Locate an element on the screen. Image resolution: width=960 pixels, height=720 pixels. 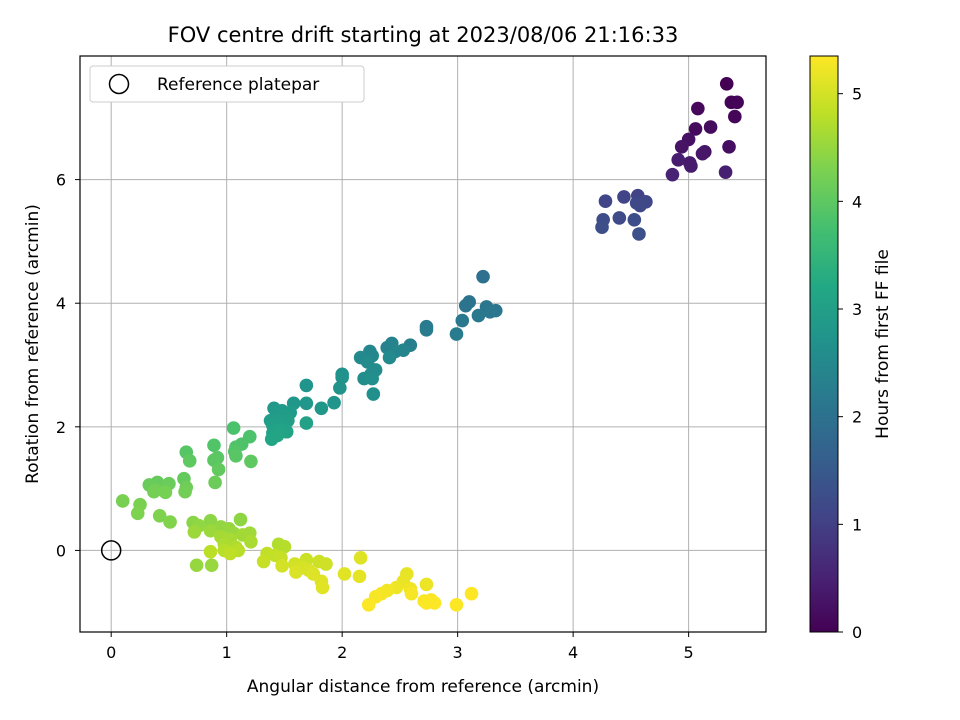
colorbar-tick-label: 1 is located at coordinates (857, 524).